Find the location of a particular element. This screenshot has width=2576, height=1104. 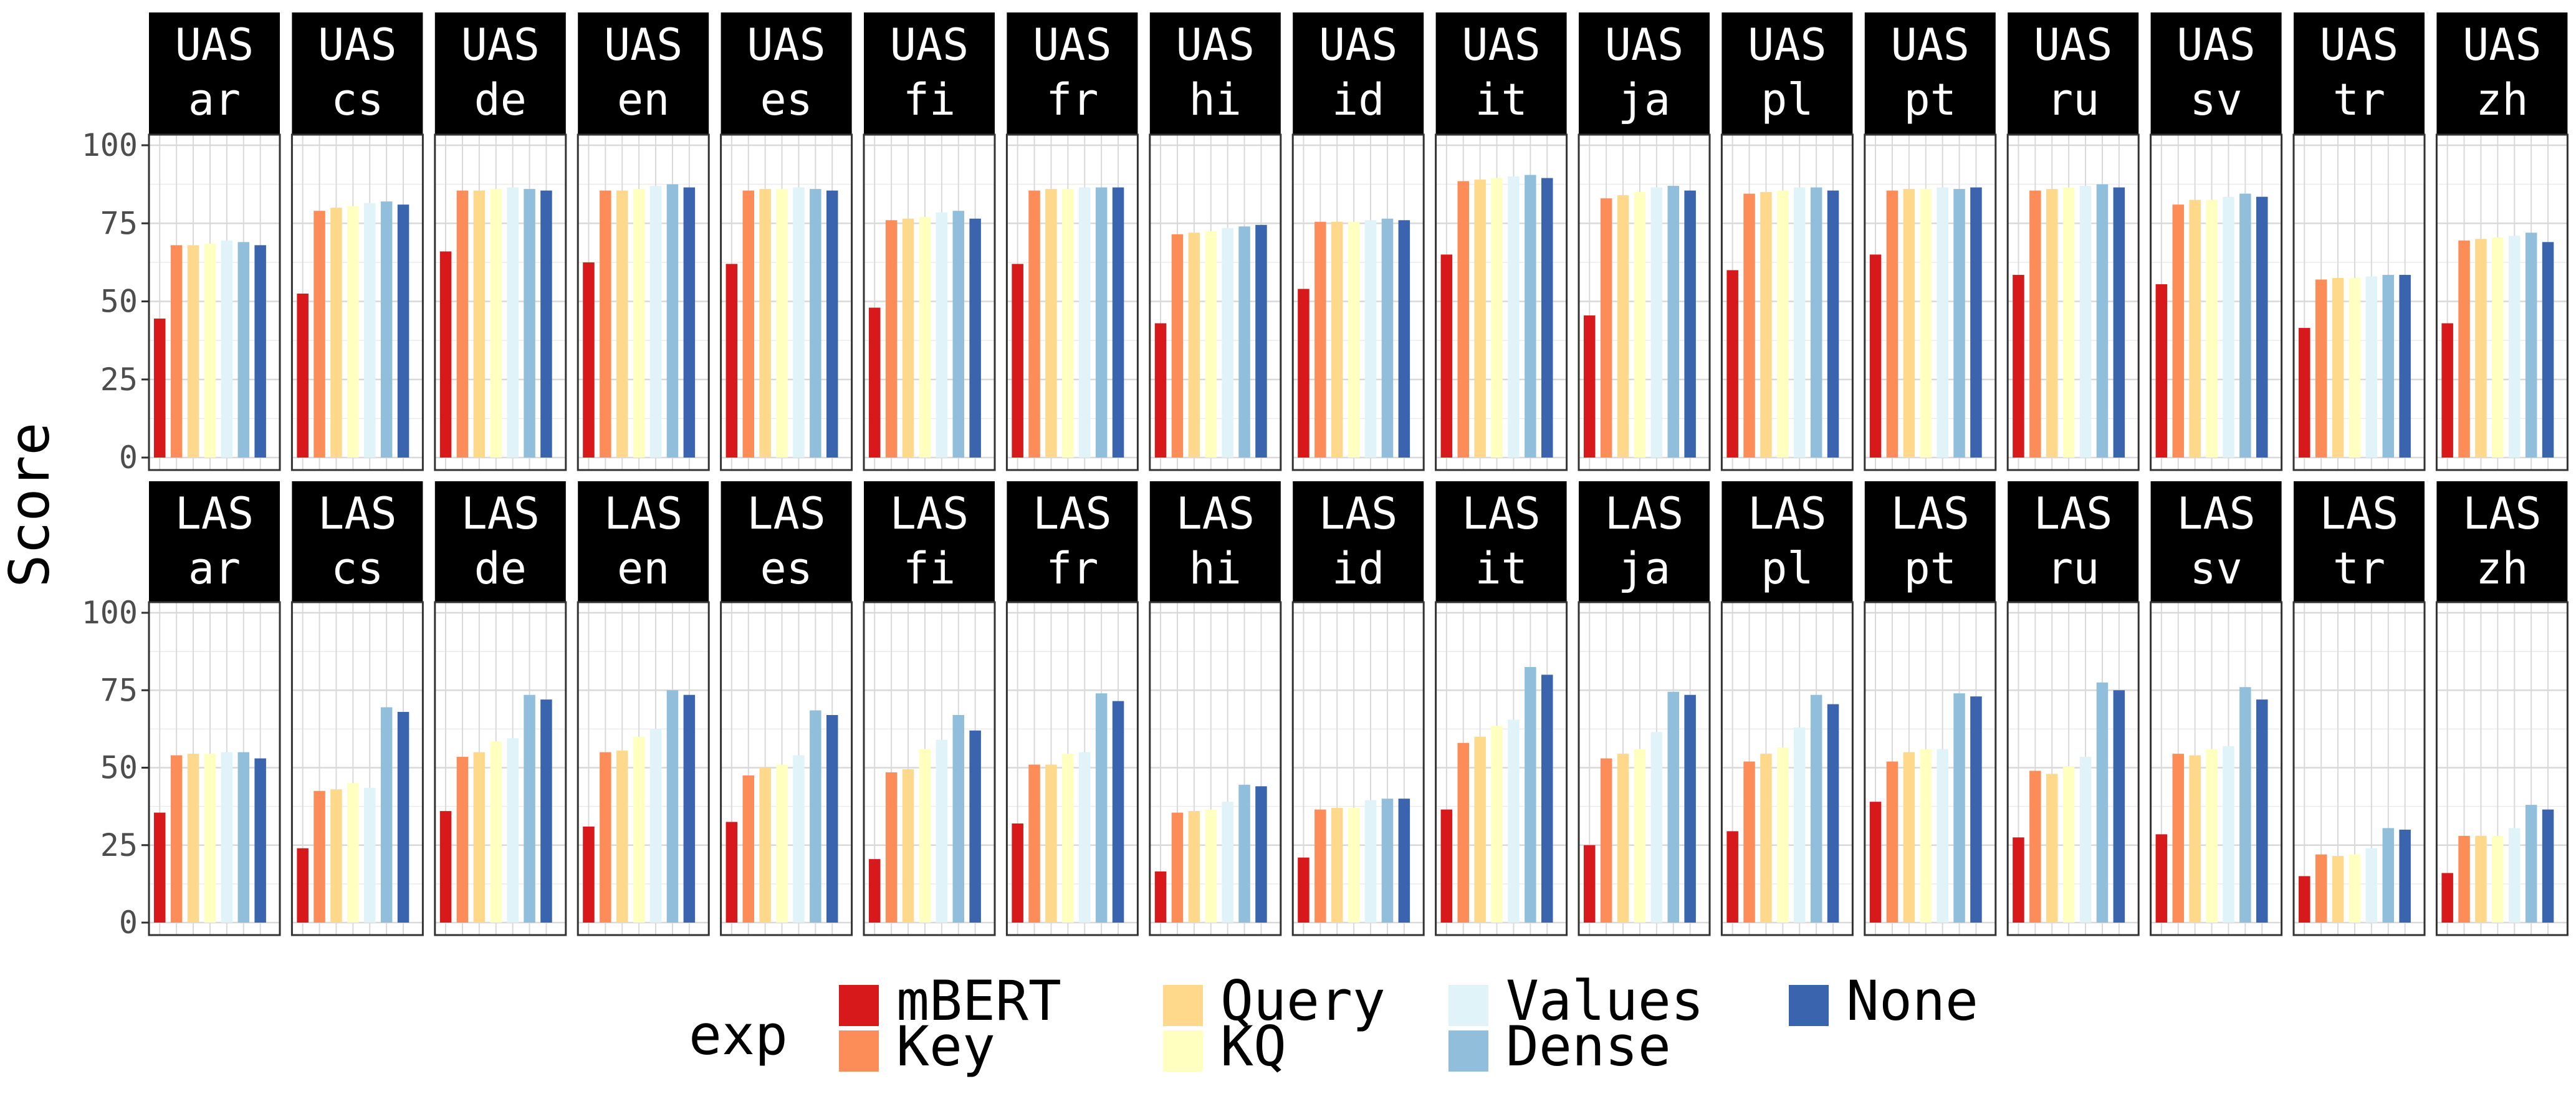

strip-label-language: zh is located at coordinates (2502, 568).